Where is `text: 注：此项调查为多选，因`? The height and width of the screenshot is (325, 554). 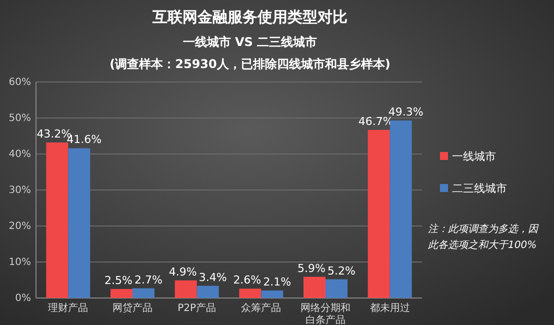
text: 注：此项调查为多选，因 is located at coordinates (483, 229).